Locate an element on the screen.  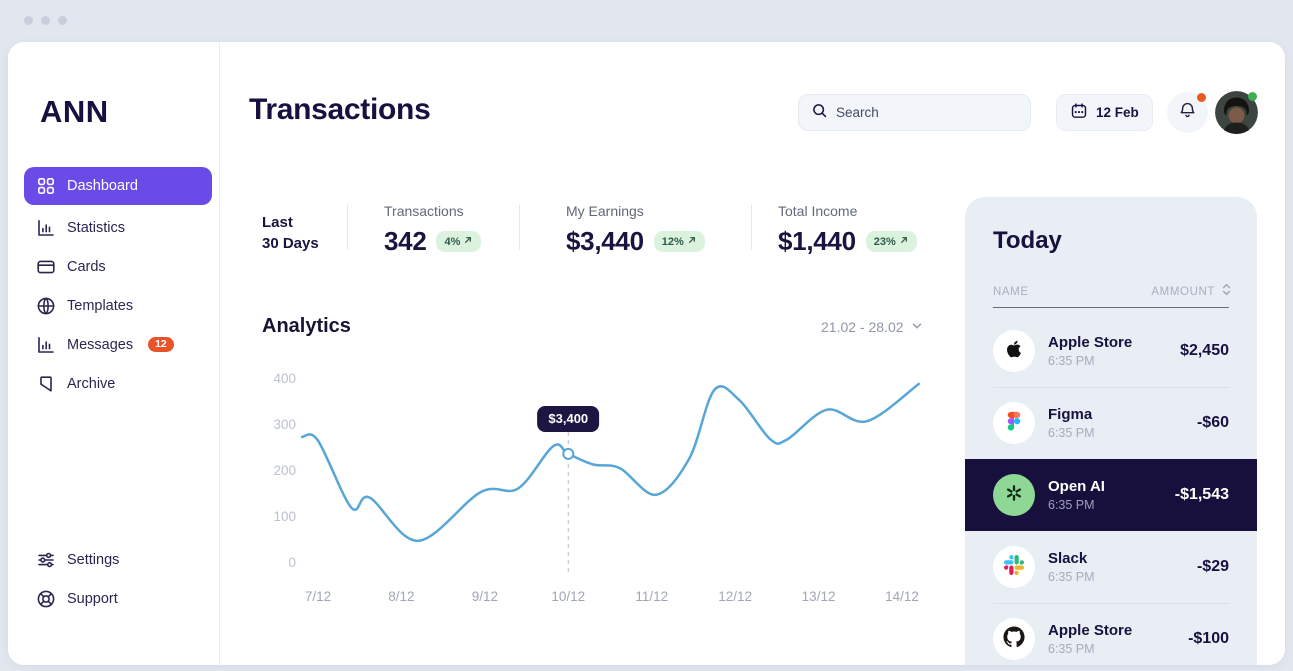
notifications-button is located at coordinates (1187, 112).